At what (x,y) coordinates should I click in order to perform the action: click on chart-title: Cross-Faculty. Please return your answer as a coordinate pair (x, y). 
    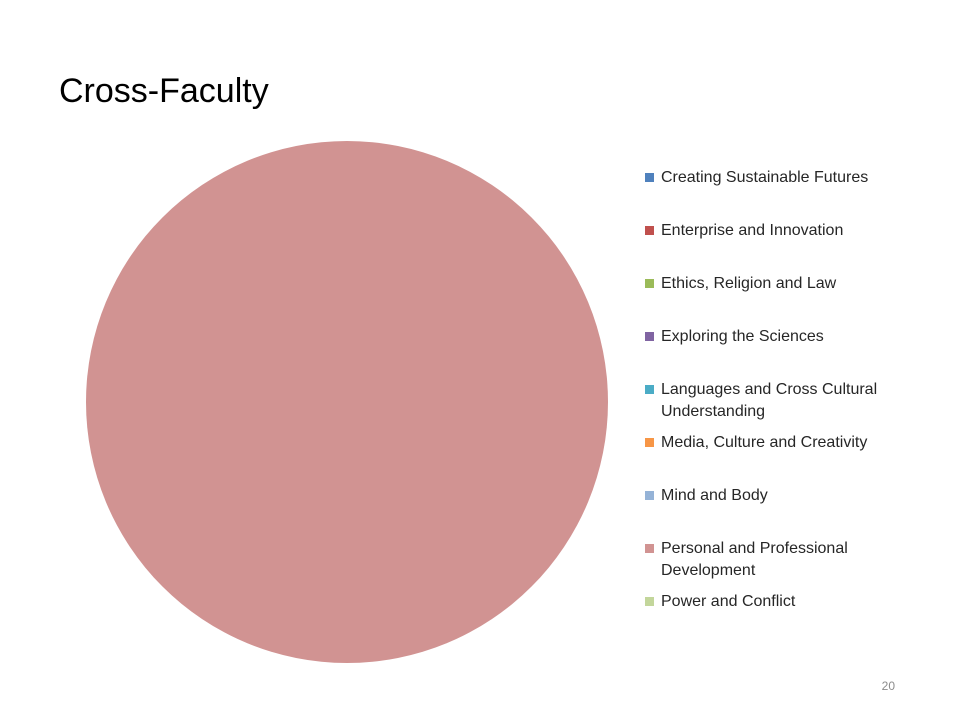
    Looking at the image, I should click on (164, 91).